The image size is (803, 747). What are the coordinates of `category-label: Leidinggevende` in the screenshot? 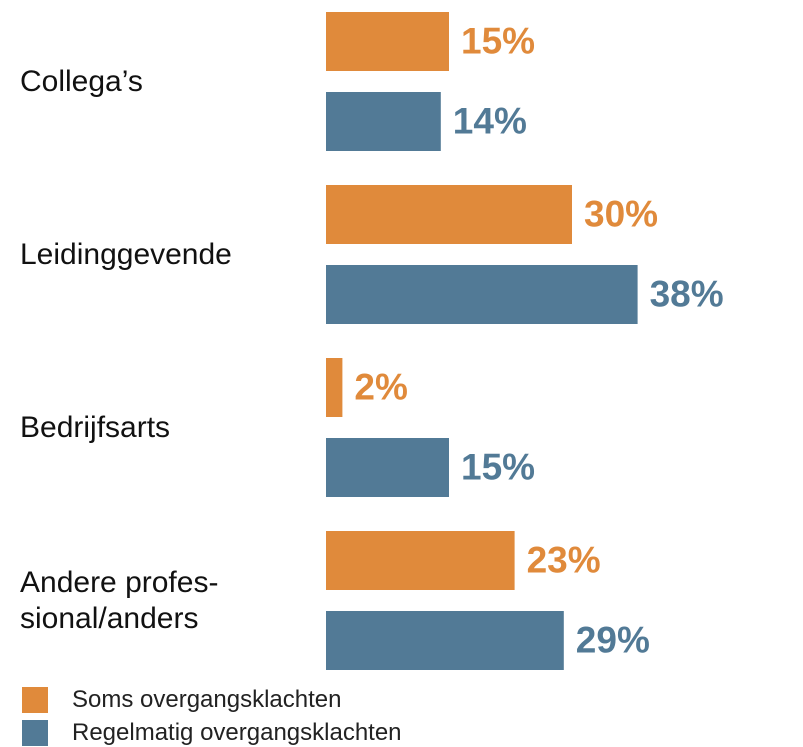 It's located at (126, 254).